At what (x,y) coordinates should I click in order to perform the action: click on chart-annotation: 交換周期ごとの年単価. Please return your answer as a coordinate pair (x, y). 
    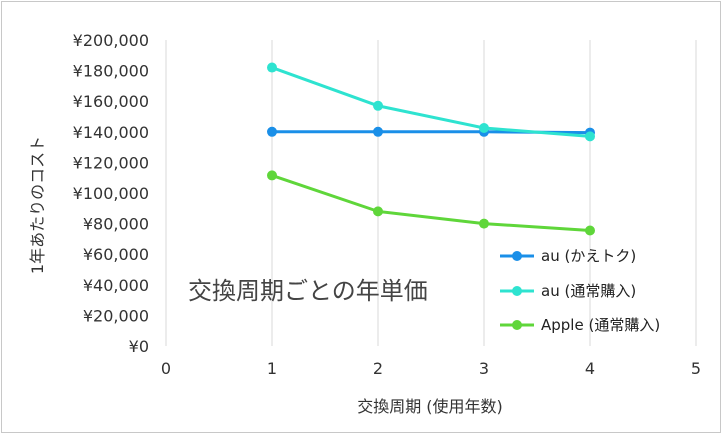
    Looking at the image, I should click on (308, 291).